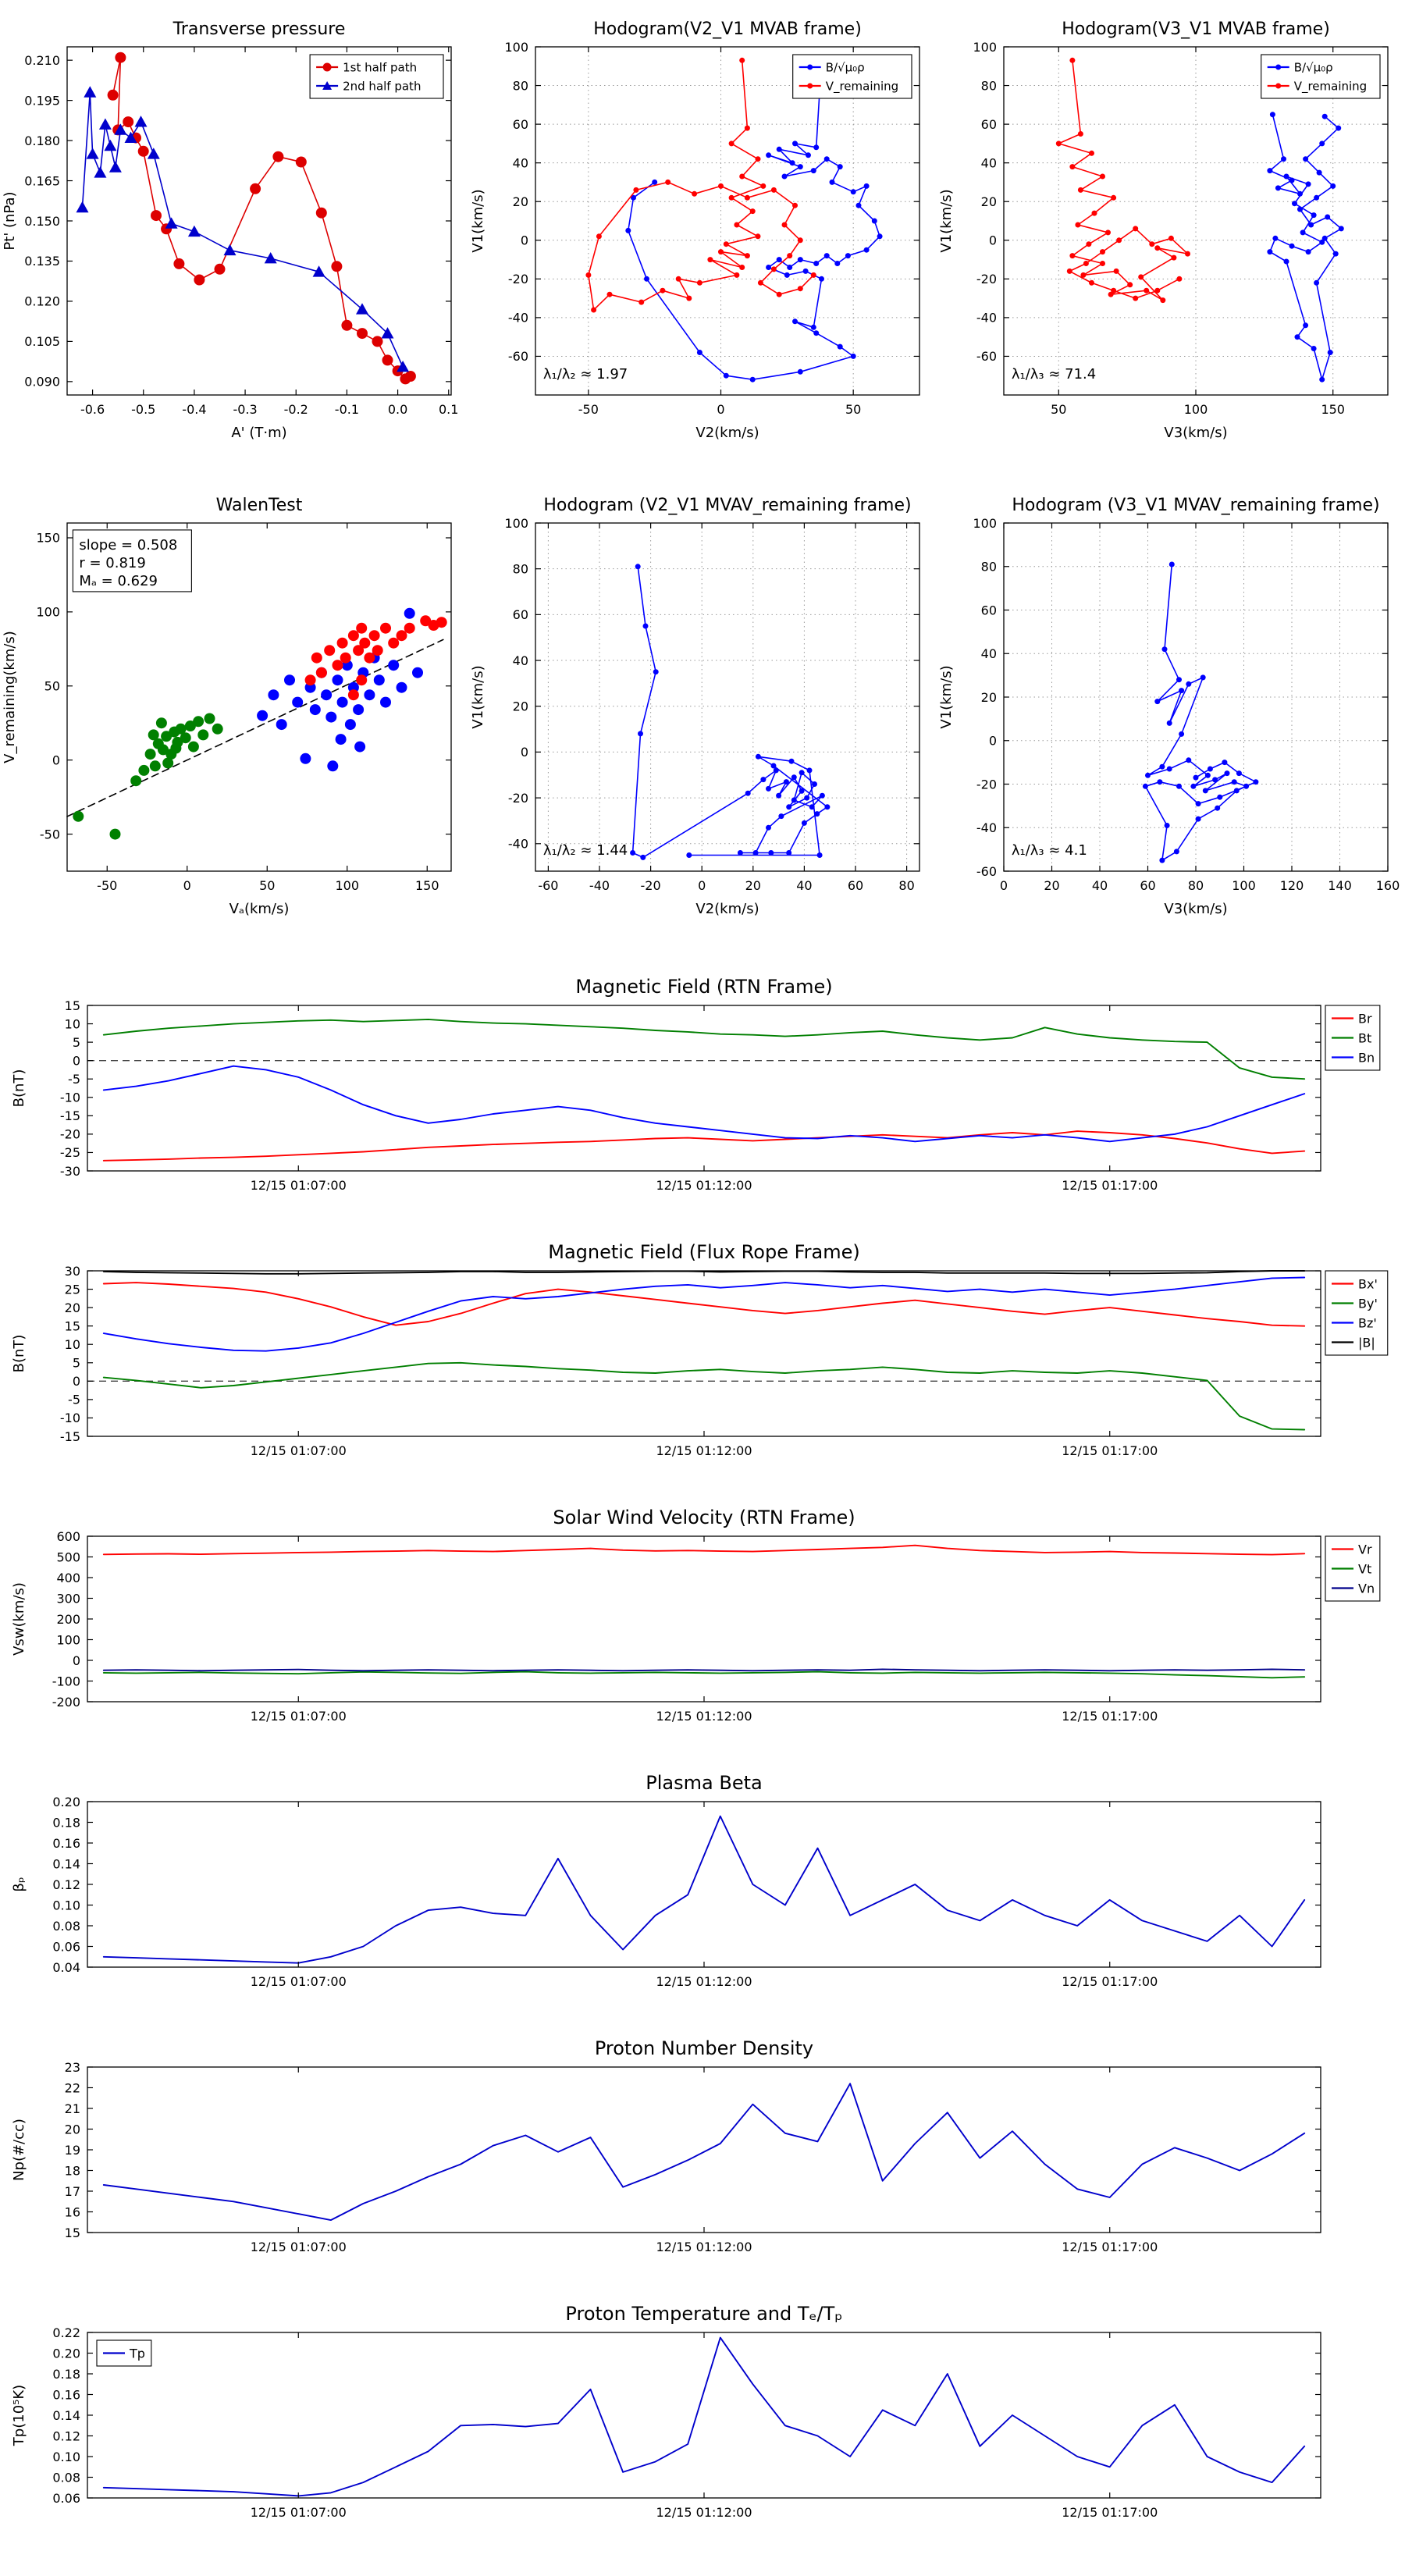  Describe the element at coordinates (70, 1115) in the screenshot. I see `svg-text: -15` at that location.